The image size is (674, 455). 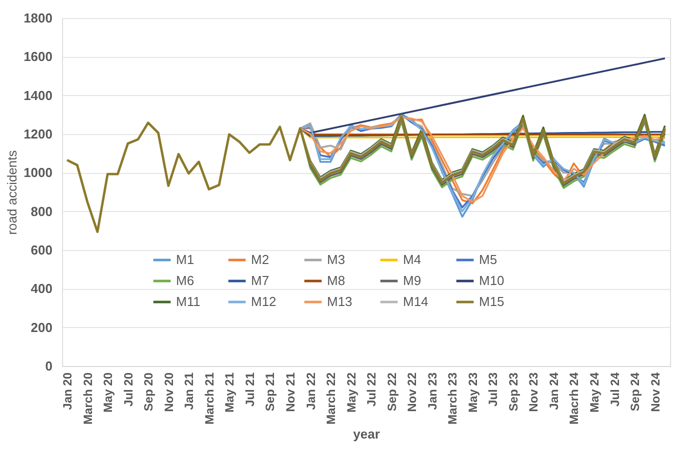 I want to click on x-axis-title: year, so click(x=366, y=434).